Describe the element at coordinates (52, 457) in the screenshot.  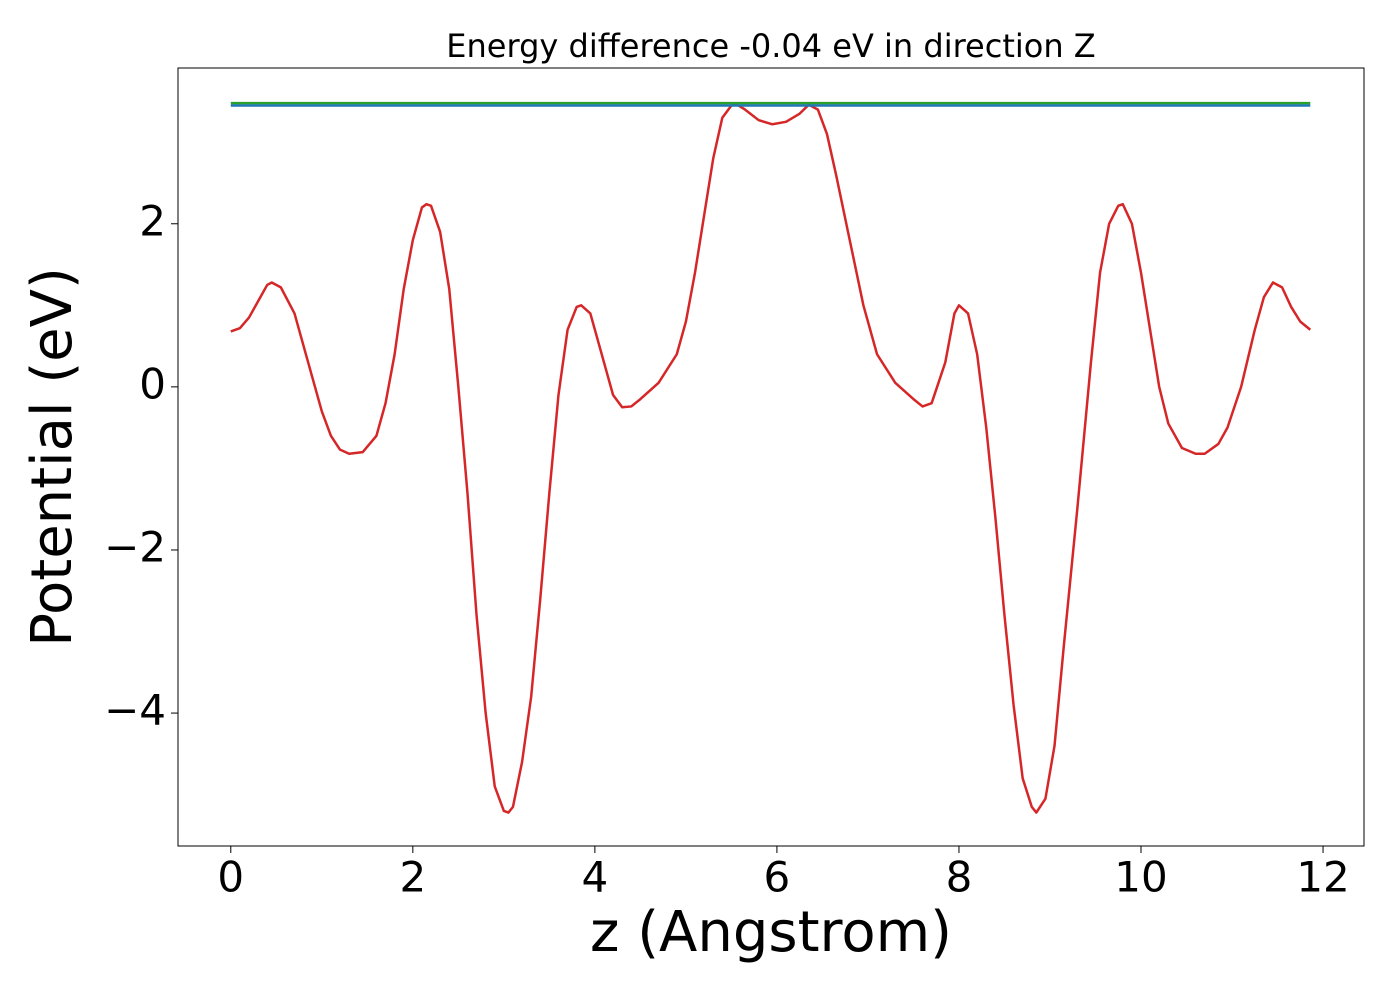
I see `y-axis-label: Potential (eV)` at that location.